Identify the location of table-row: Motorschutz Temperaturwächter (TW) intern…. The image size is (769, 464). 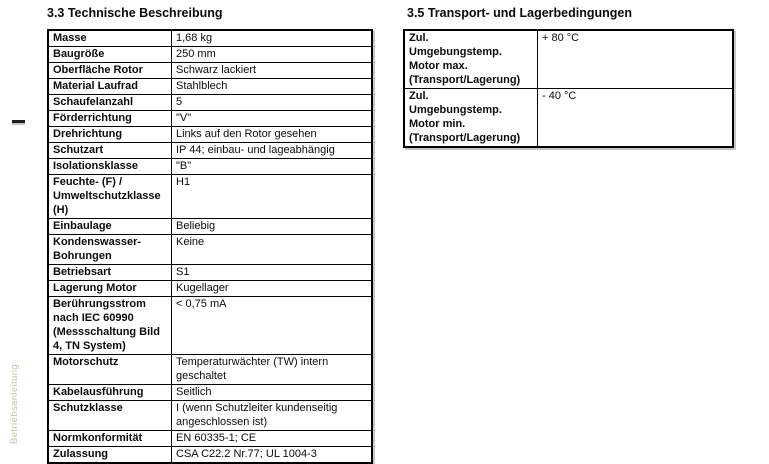
(210, 369).